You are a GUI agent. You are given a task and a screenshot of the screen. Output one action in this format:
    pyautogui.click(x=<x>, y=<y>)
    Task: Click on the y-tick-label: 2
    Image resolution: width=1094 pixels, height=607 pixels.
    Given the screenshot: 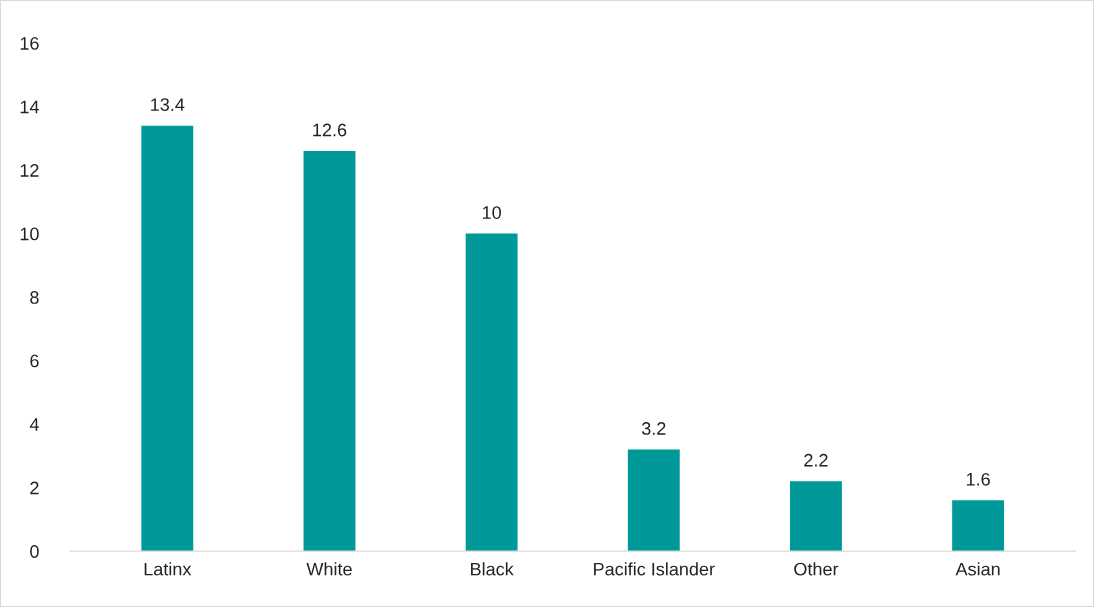 What is the action you would take?
    pyautogui.click(x=34, y=488)
    